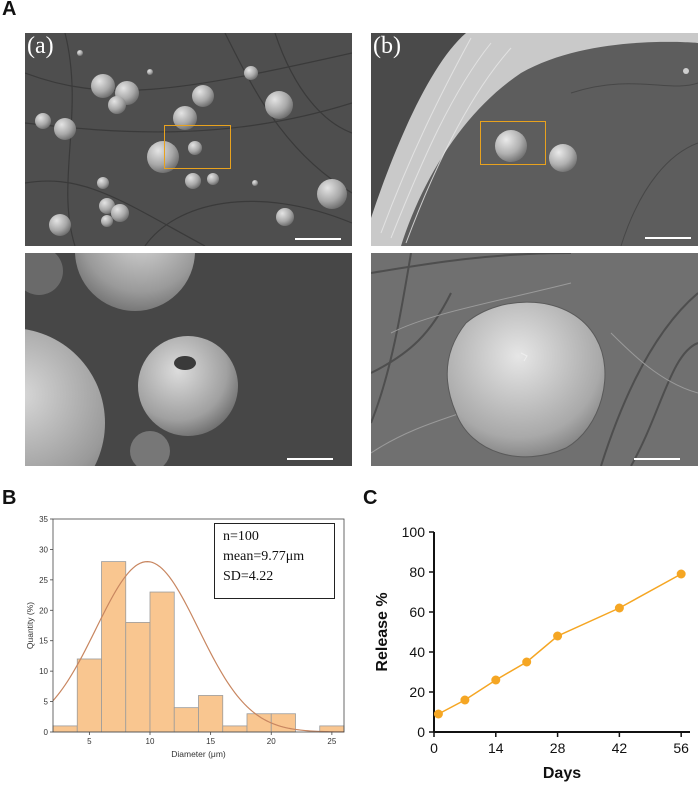  What do you see at coordinates (310, 459) in the screenshot?
I see `scale-bar-a-bottom` at bounding box center [310, 459].